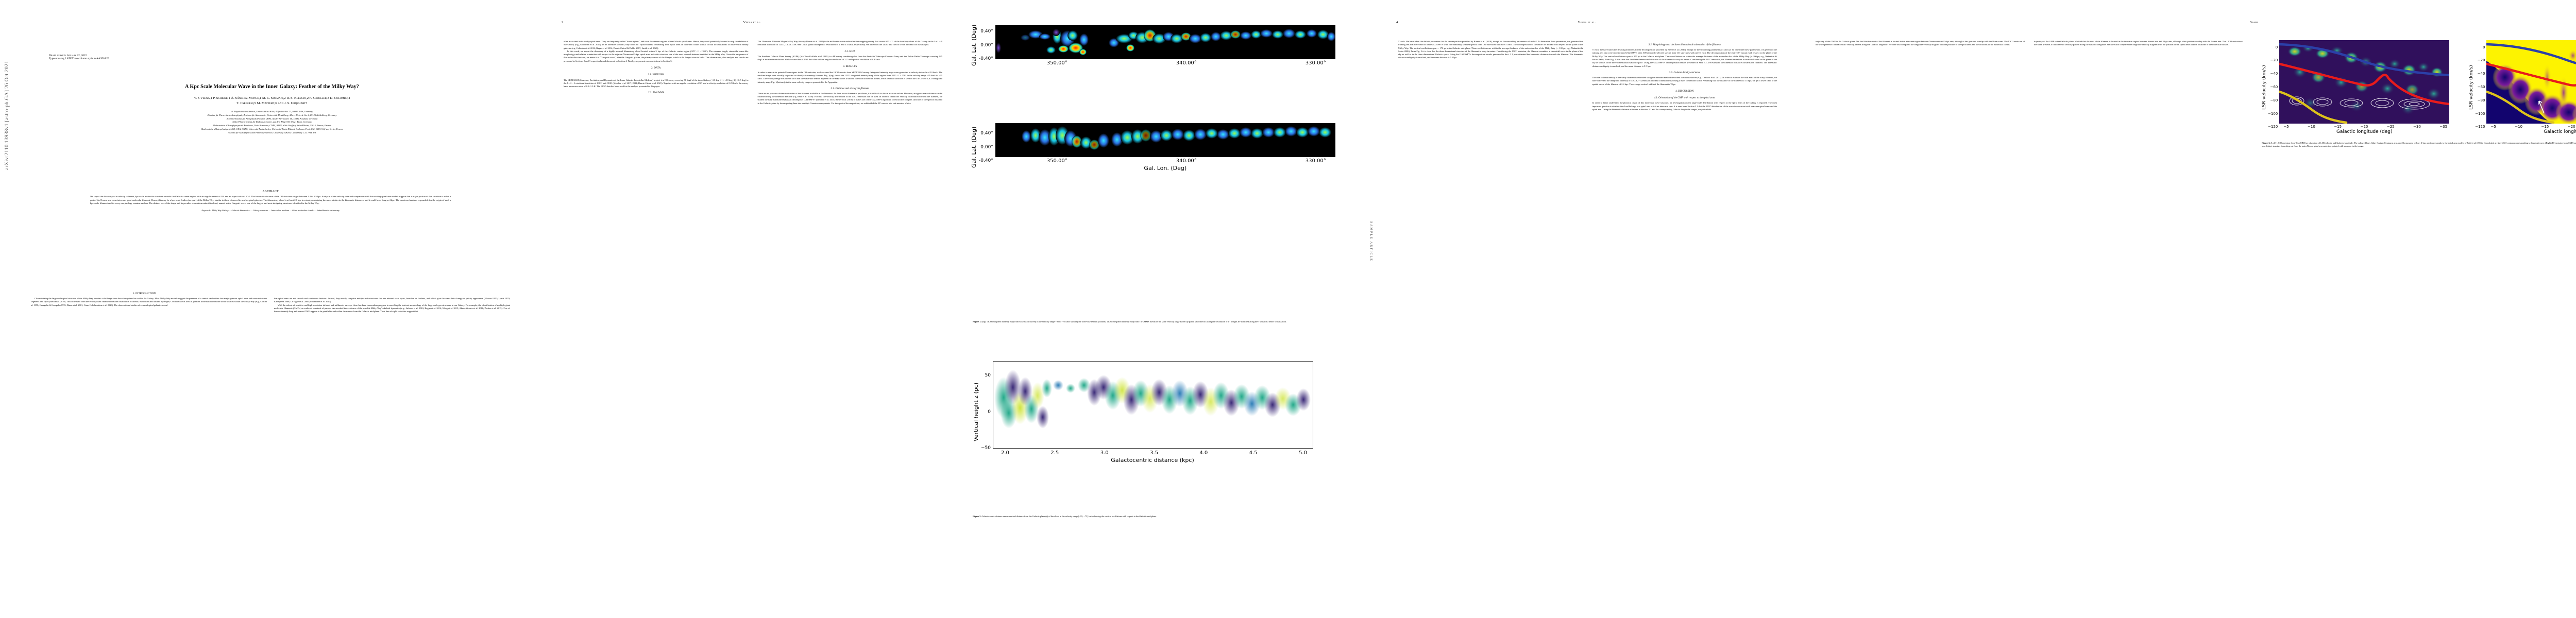  I want to click on y-tick: 0.00°, so click(986, 147).